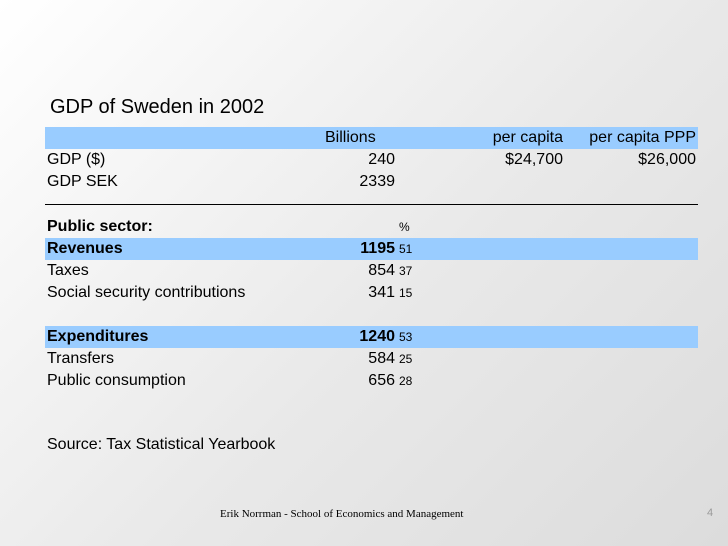 The height and width of the screenshot is (546, 728). I want to click on transfers-pct: 25, so click(406, 359).